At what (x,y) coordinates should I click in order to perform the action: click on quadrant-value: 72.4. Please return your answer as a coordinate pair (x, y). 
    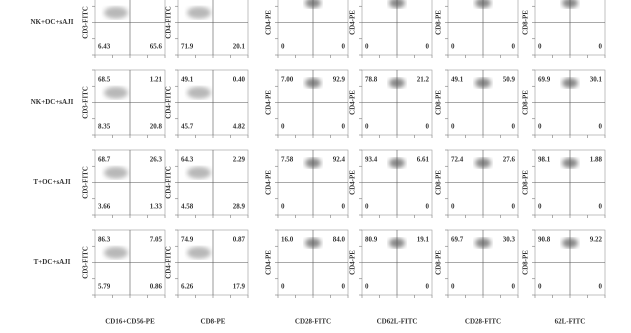
    Looking at the image, I should click on (457, 160).